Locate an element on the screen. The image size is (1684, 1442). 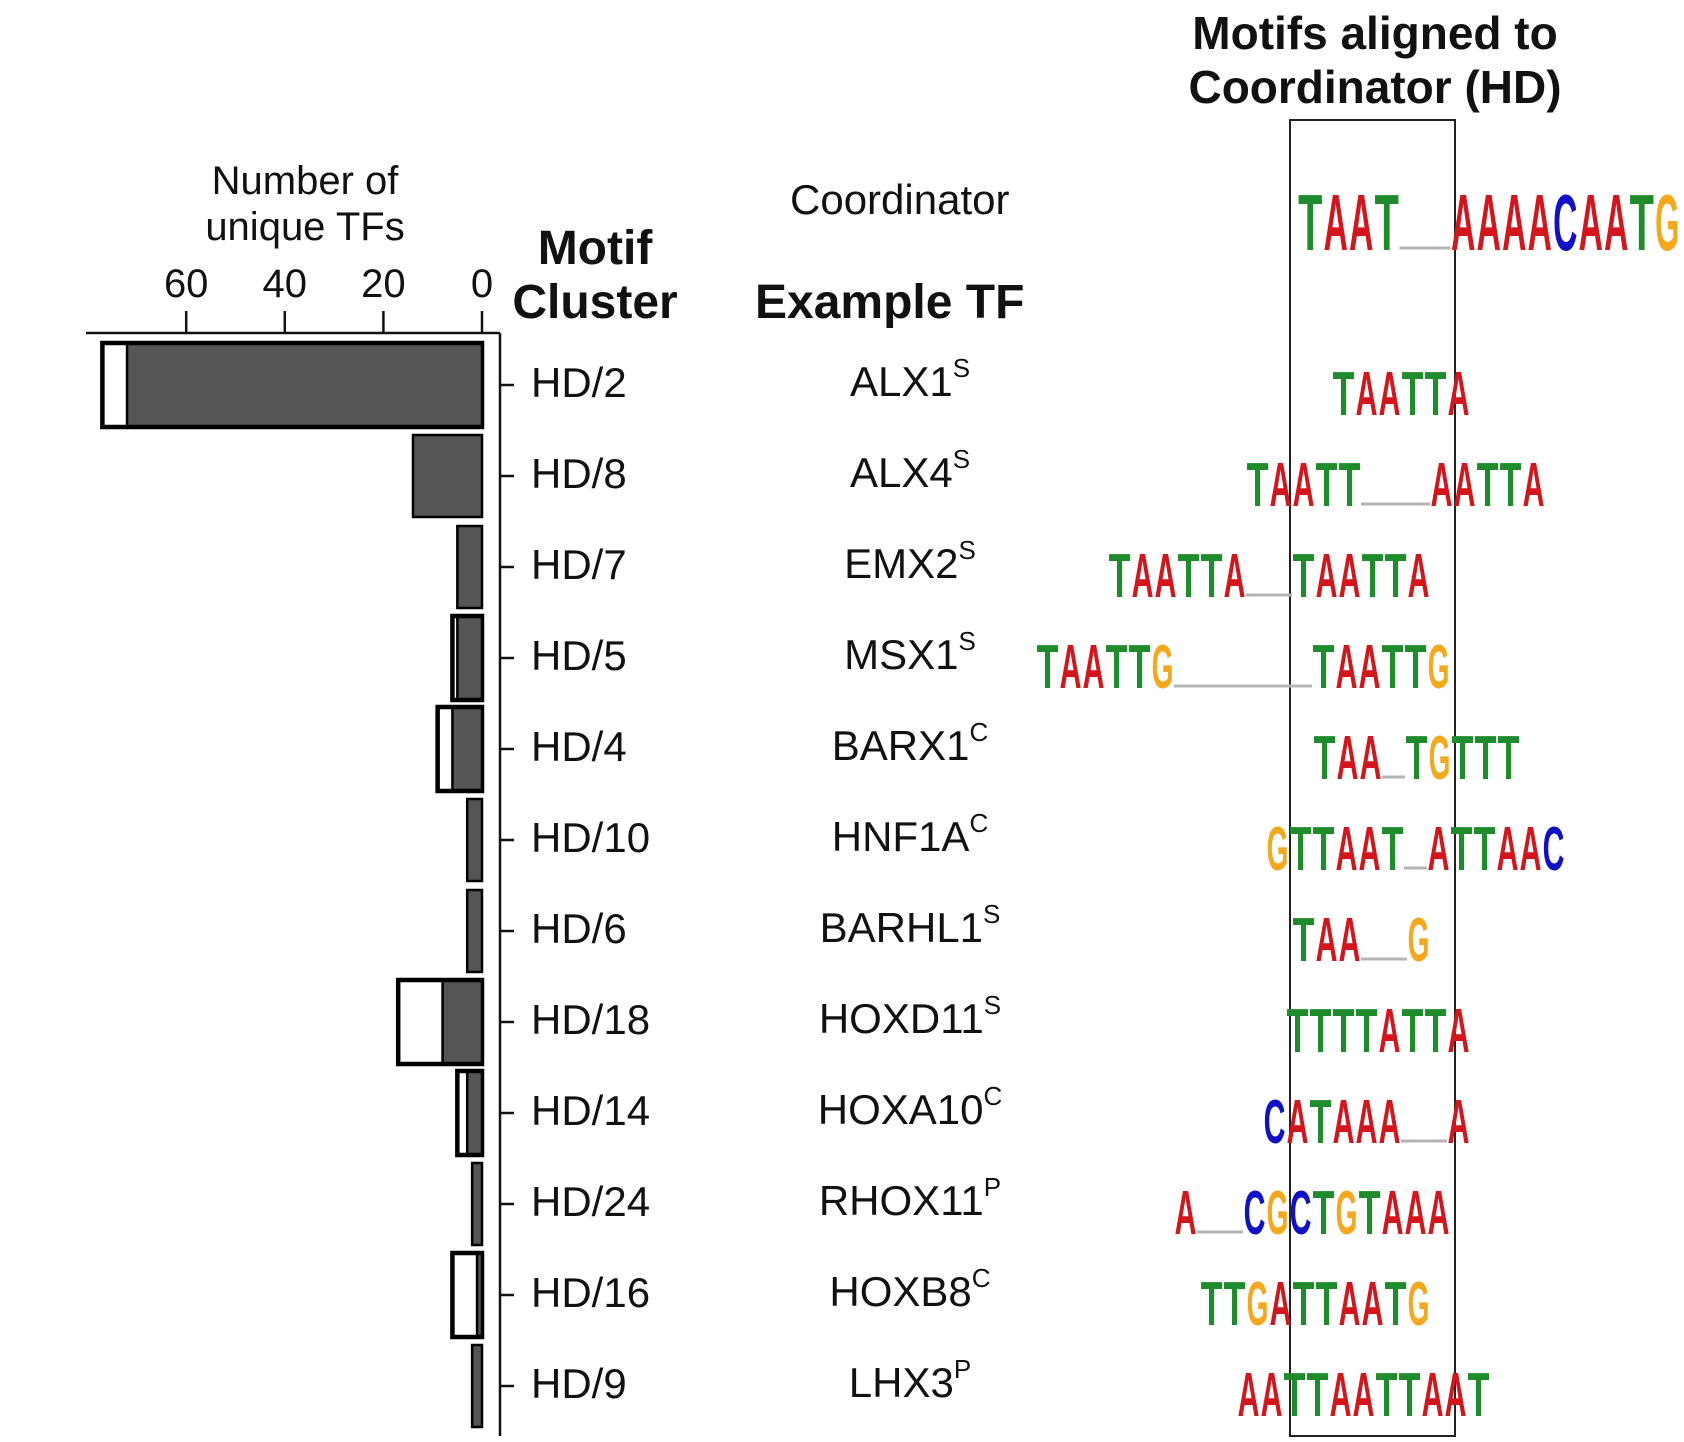
tf-name: HNF1A is located at coordinates (900, 836).